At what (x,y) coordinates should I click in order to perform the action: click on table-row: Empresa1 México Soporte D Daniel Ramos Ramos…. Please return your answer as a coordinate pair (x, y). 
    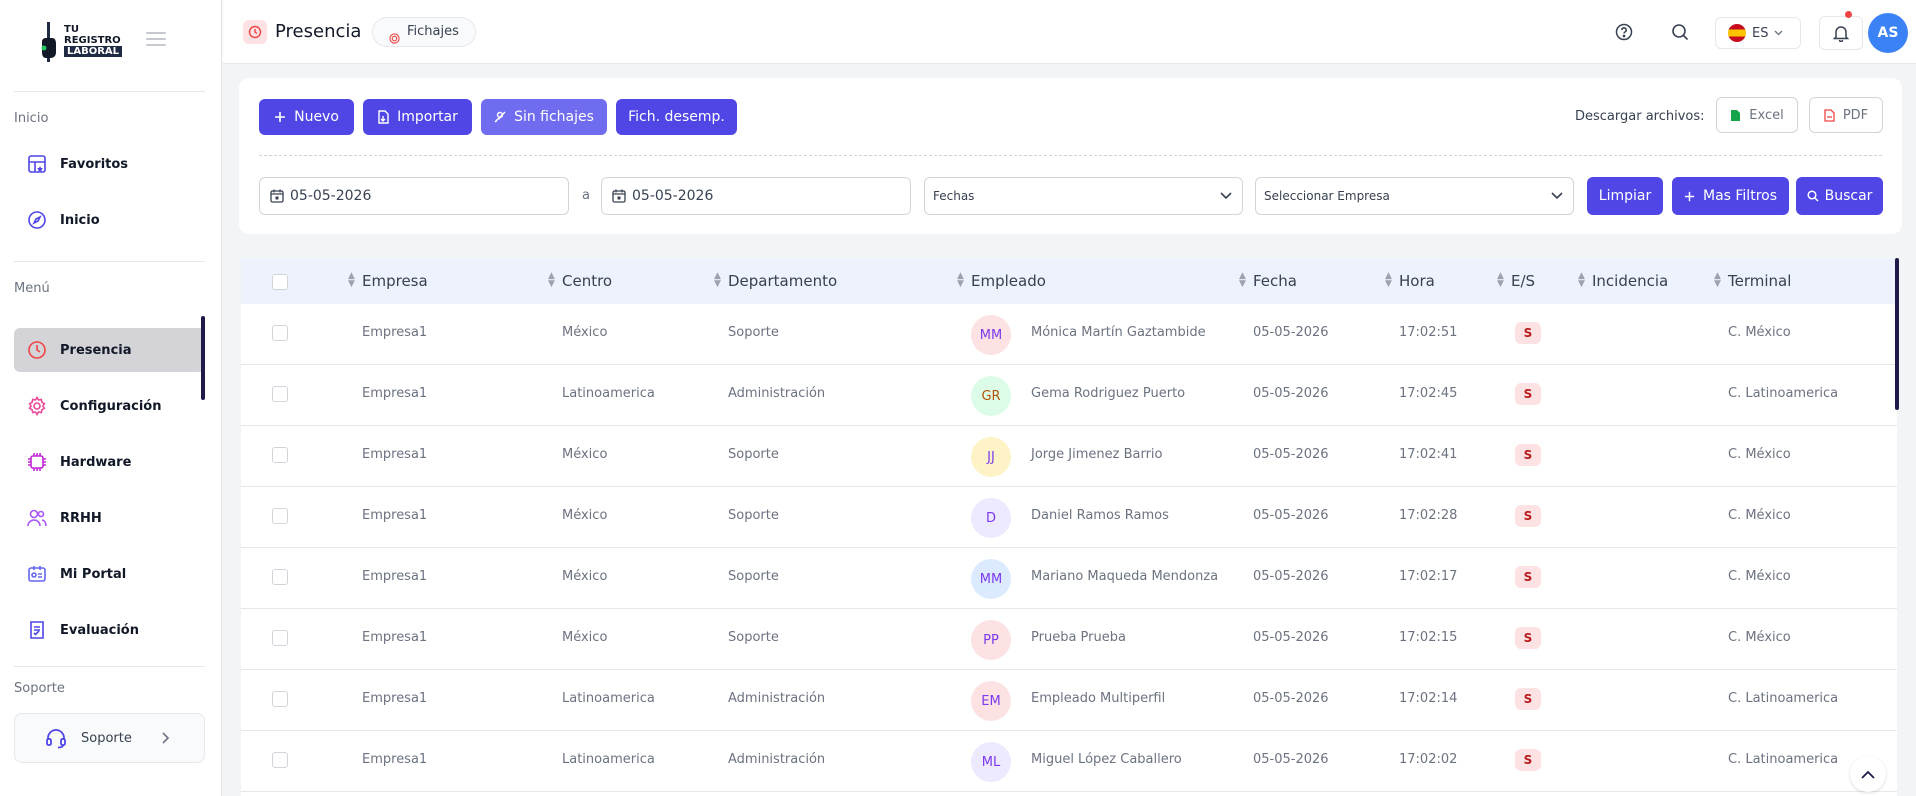
    Looking at the image, I should click on (1069, 517).